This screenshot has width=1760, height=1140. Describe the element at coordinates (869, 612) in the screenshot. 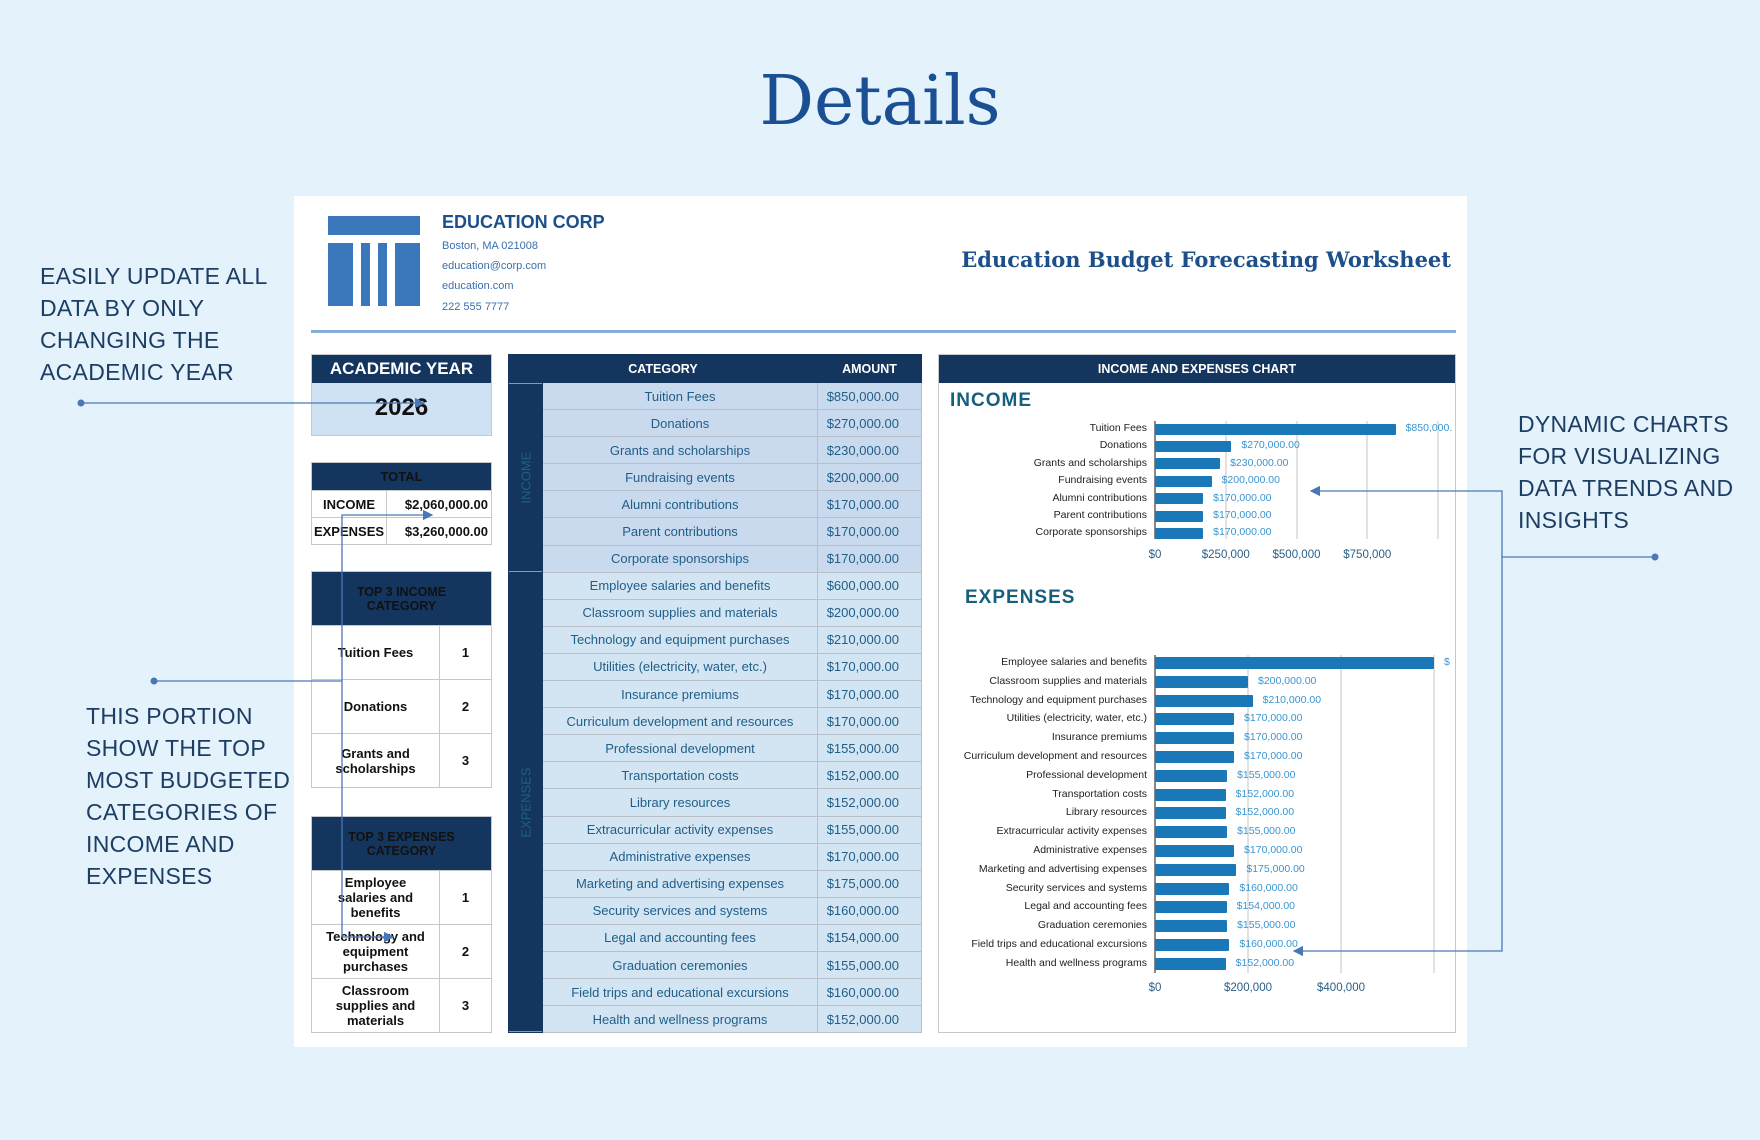

I see `amount-cell: $200,000.00` at that location.